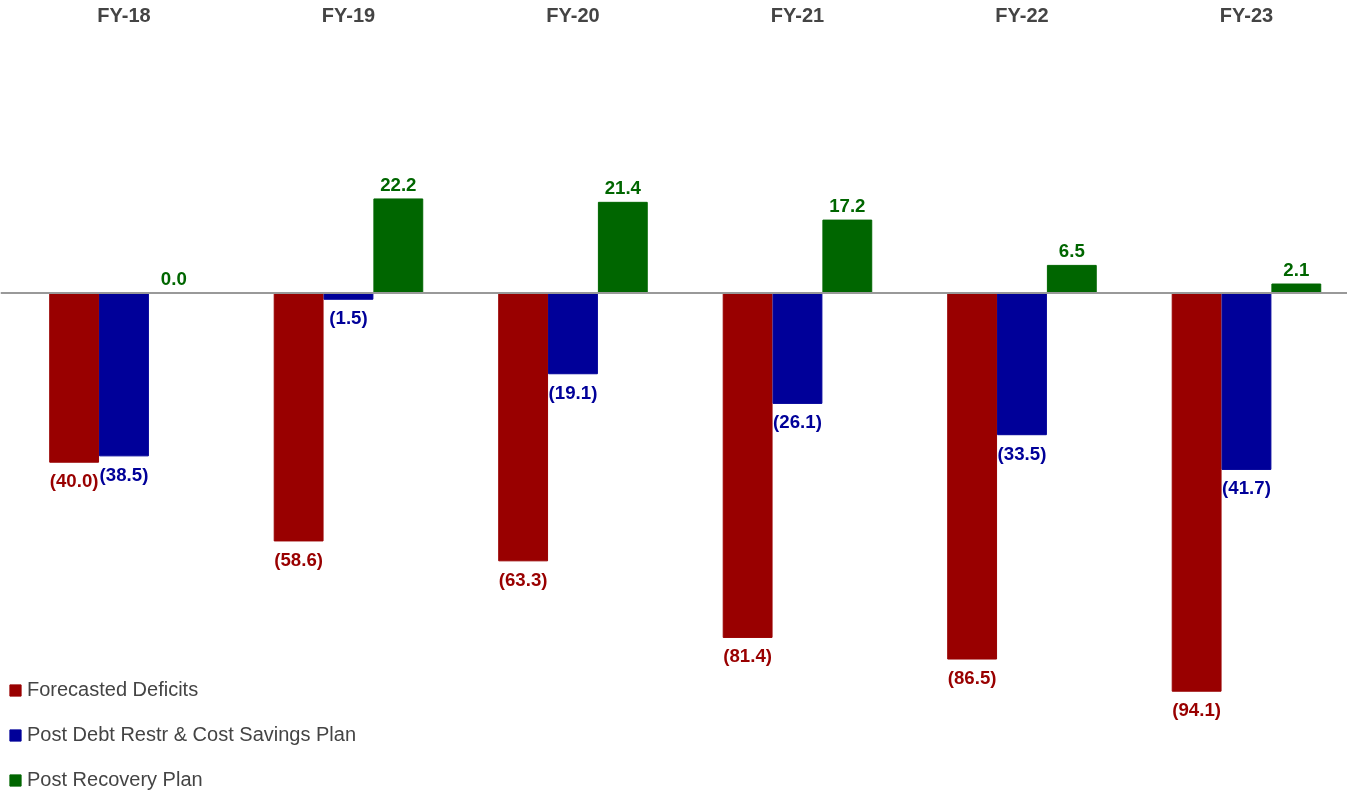  I want to click on data-label: (19.1), so click(573, 392).